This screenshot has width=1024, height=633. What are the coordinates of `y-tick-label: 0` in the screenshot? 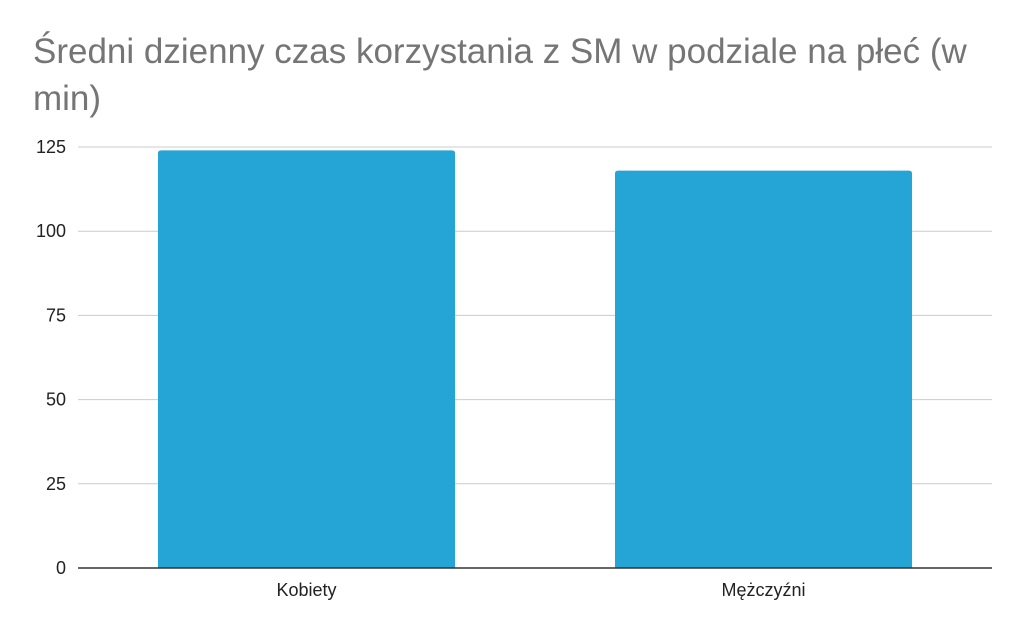 It's located at (61, 568).